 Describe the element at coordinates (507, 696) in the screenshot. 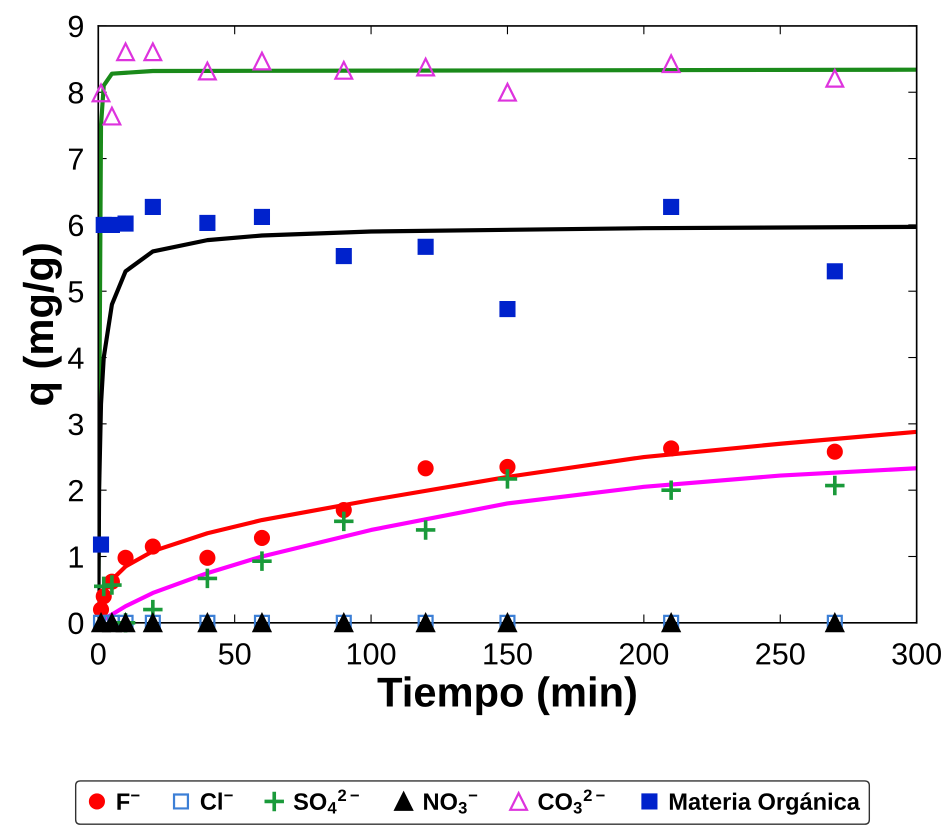

I see `x-axis-title: Tiempo (min)` at that location.